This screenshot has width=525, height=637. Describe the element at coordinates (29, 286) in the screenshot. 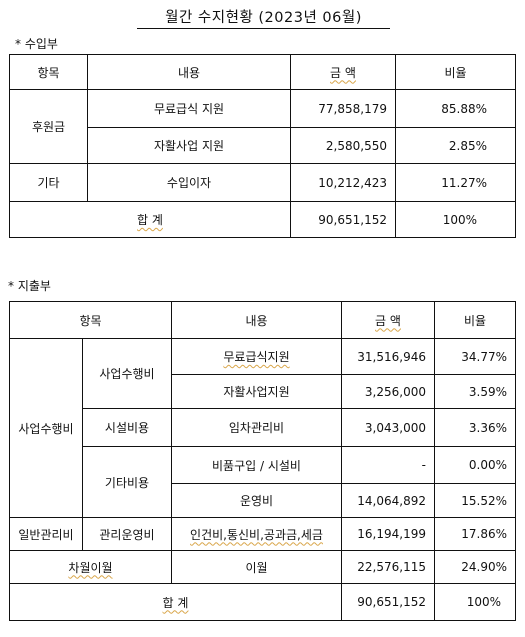

I see `expense-section-label: * 지출부` at that location.